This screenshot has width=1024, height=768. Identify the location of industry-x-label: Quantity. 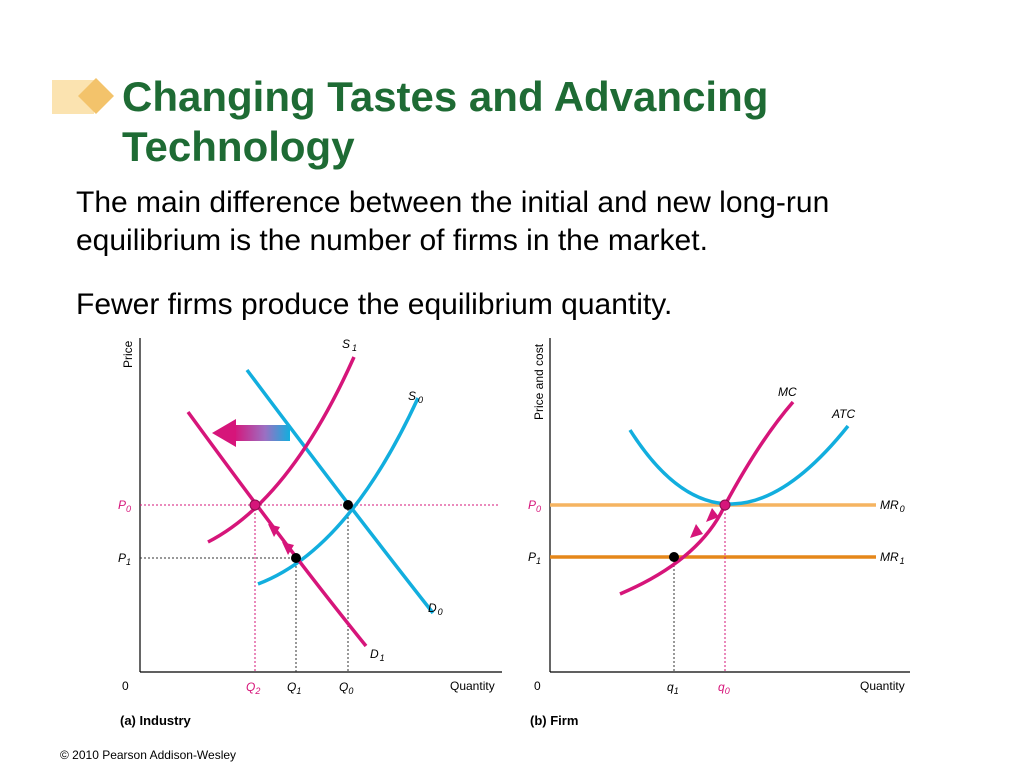
(472, 686).